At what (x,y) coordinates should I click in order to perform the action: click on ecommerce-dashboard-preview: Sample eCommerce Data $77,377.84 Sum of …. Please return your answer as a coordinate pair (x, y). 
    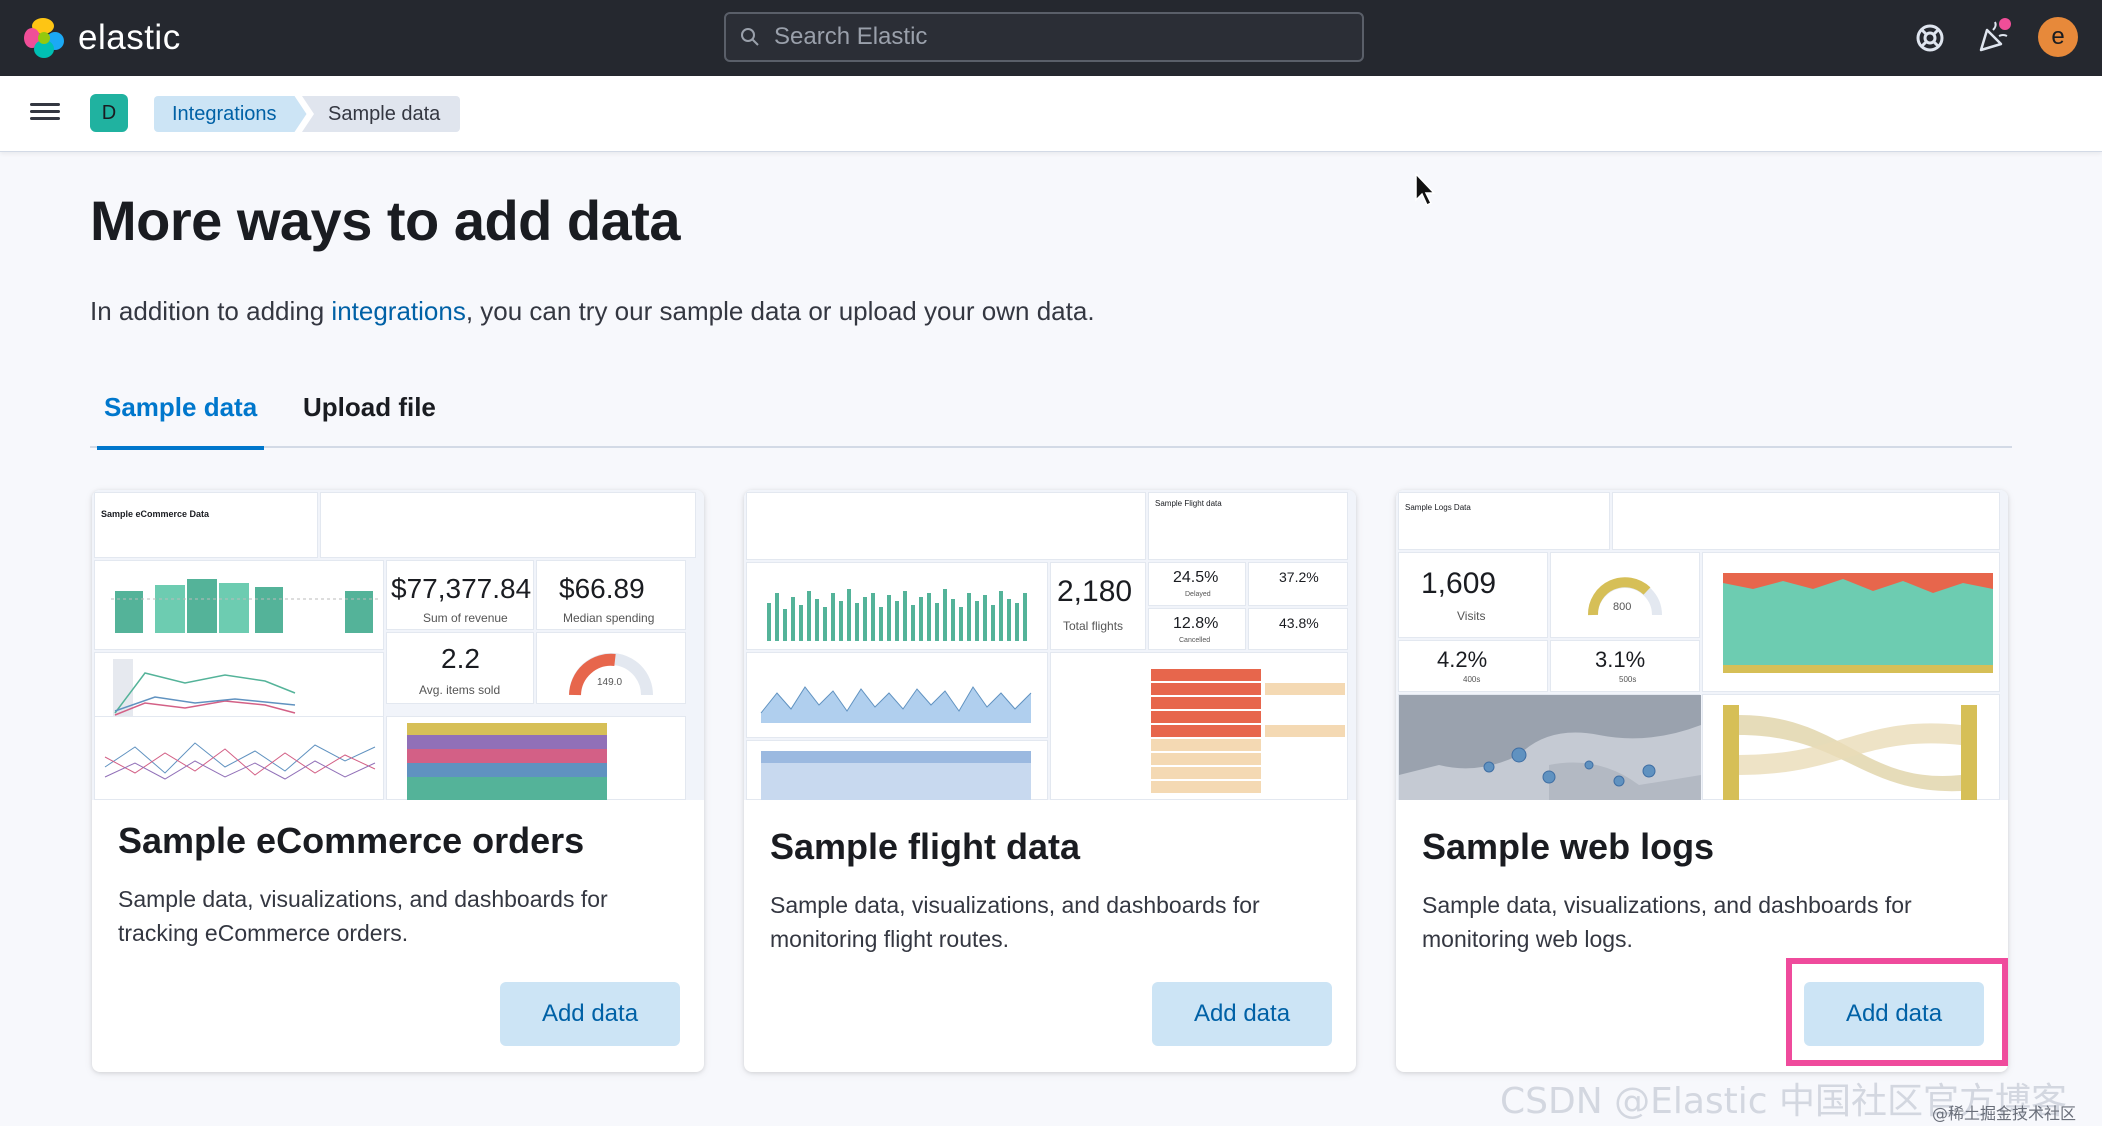
    Looking at the image, I should click on (398, 645).